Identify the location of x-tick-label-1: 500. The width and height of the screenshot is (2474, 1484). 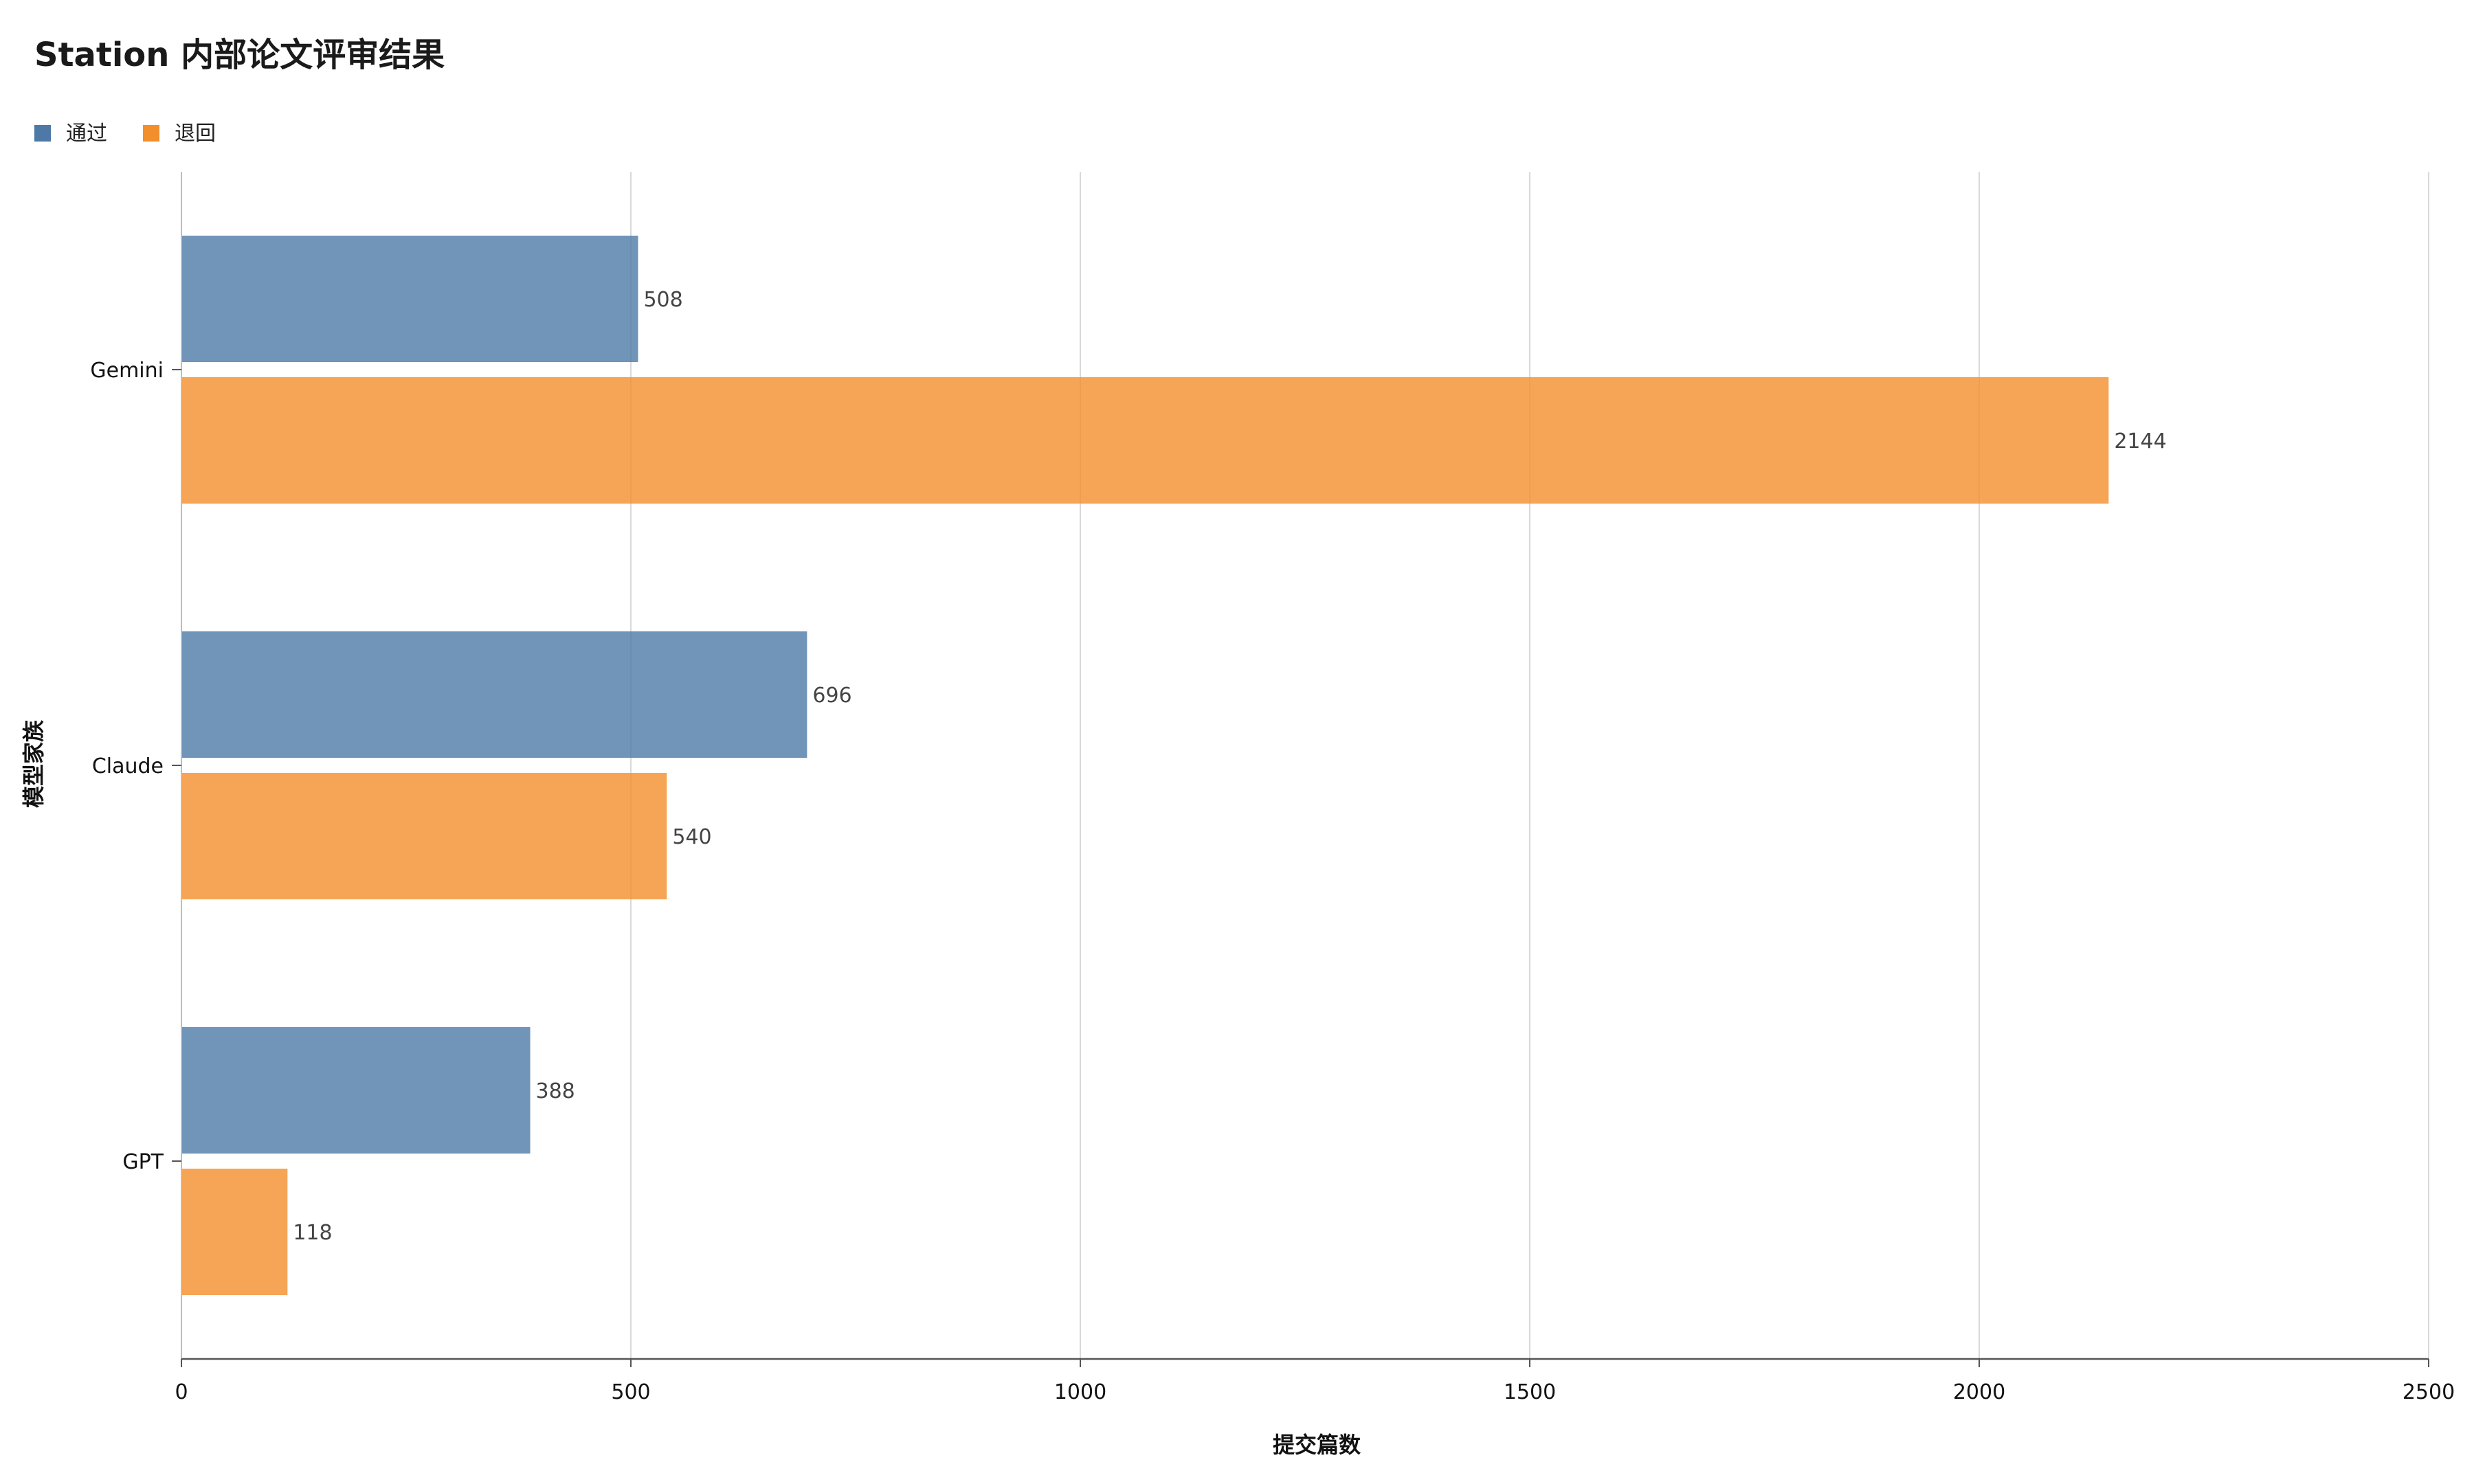
(630, 1392).